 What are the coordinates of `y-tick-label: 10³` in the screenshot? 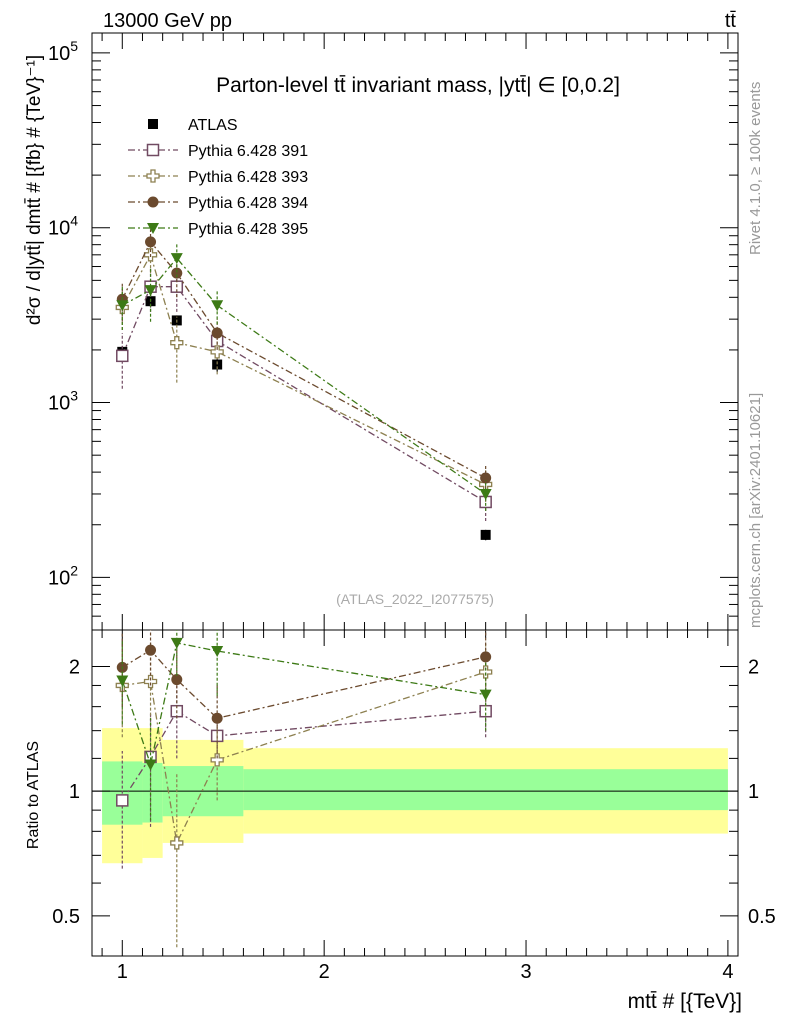 It's located at (63, 401).